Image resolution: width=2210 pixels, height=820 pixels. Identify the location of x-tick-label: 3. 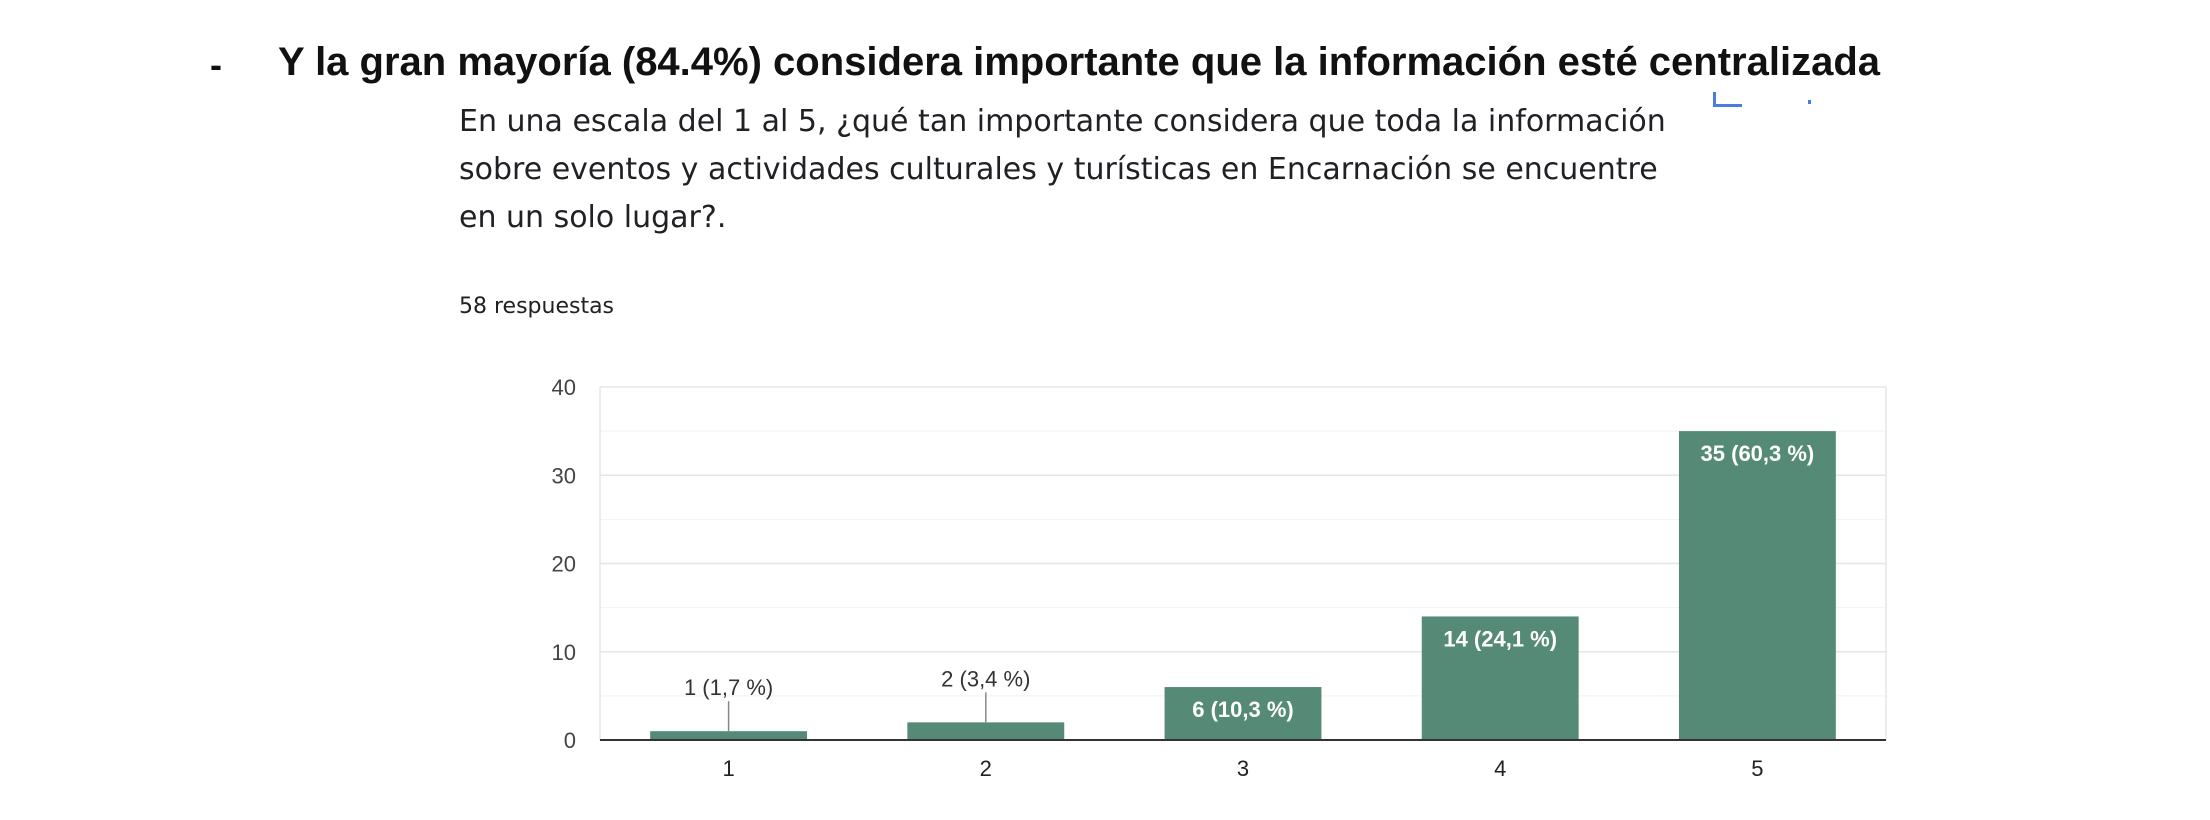
(1243, 768).